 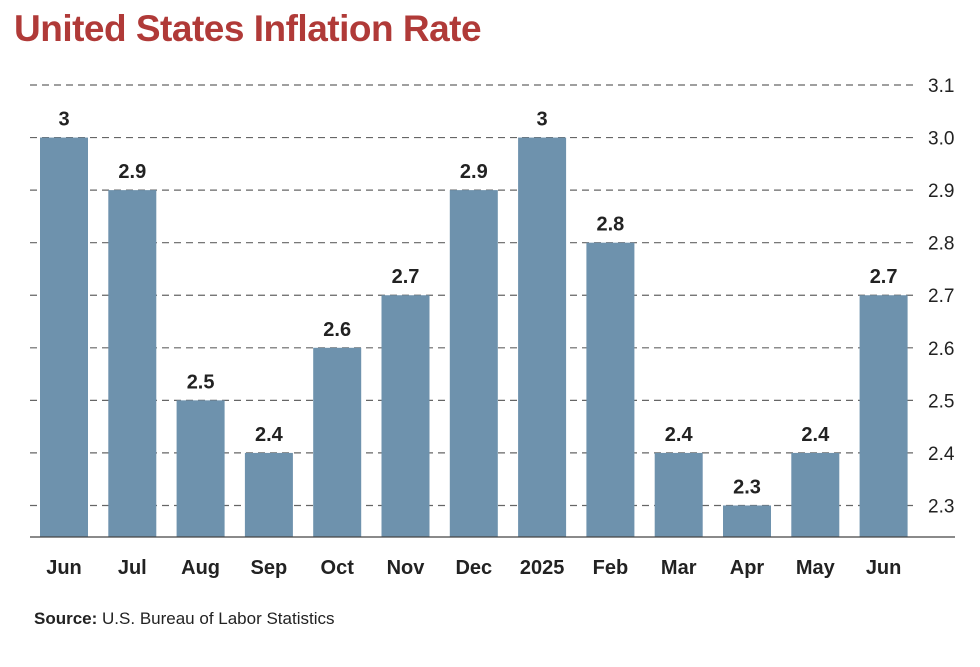 What do you see at coordinates (941, 506) in the screenshot?
I see `y-tick-label: 2.3` at bounding box center [941, 506].